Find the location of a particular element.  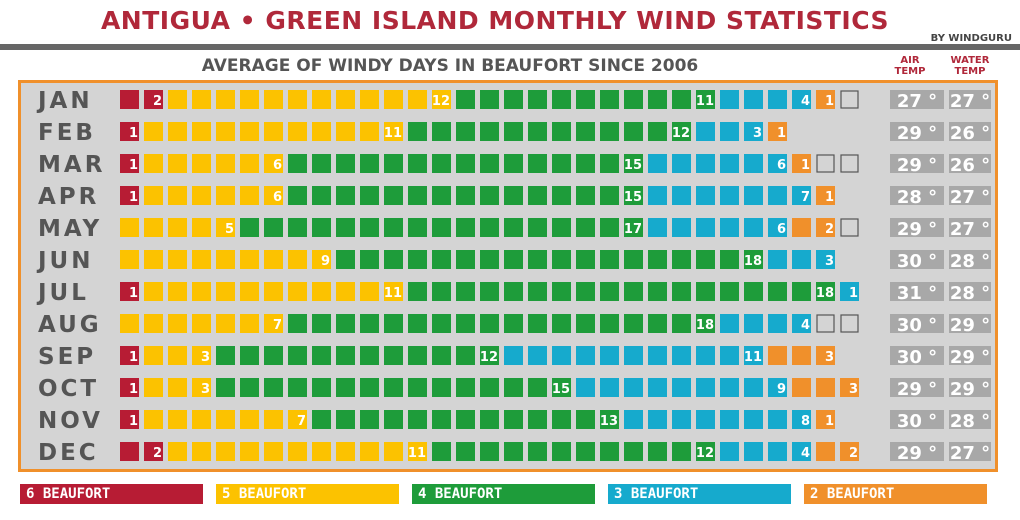

count-label: 18 is located at coordinates (705, 325).